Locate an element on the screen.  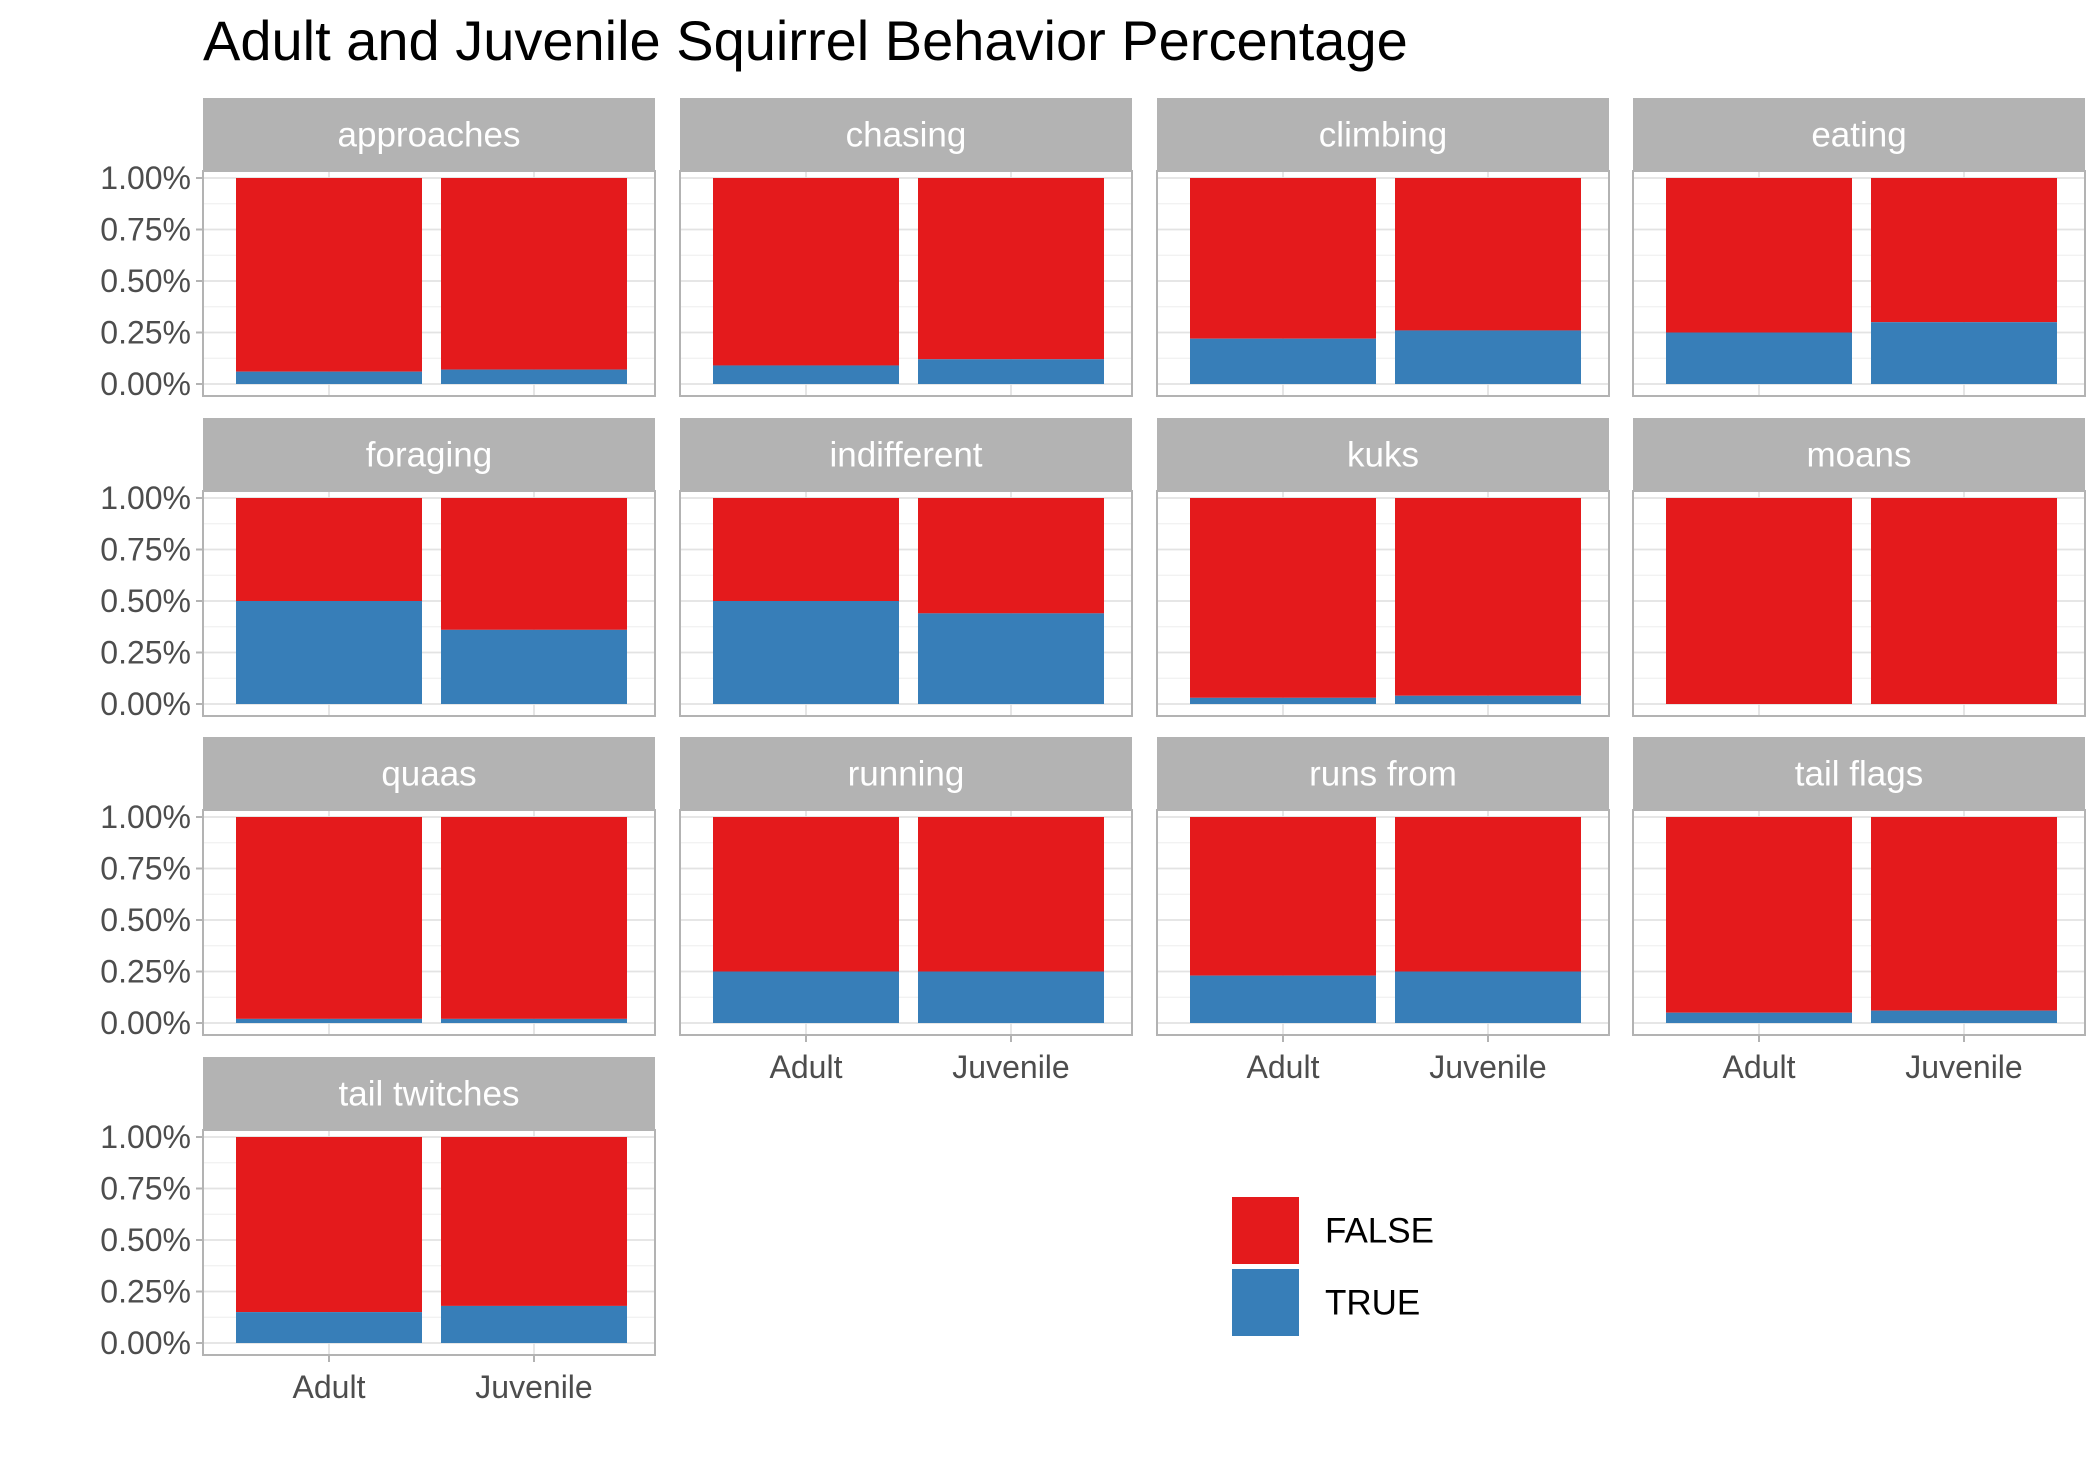
facet-label: foraging is located at coordinates (429, 455).